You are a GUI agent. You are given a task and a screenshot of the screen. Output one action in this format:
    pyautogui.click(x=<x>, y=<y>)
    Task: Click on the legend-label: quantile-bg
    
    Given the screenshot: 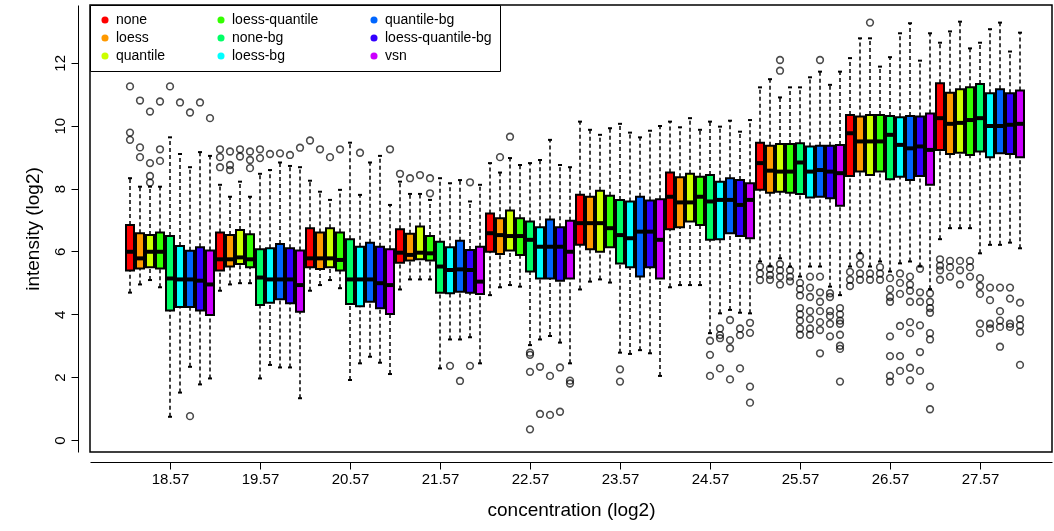 What is the action you would take?
    pyautogui.click(x=420, y=19)
    